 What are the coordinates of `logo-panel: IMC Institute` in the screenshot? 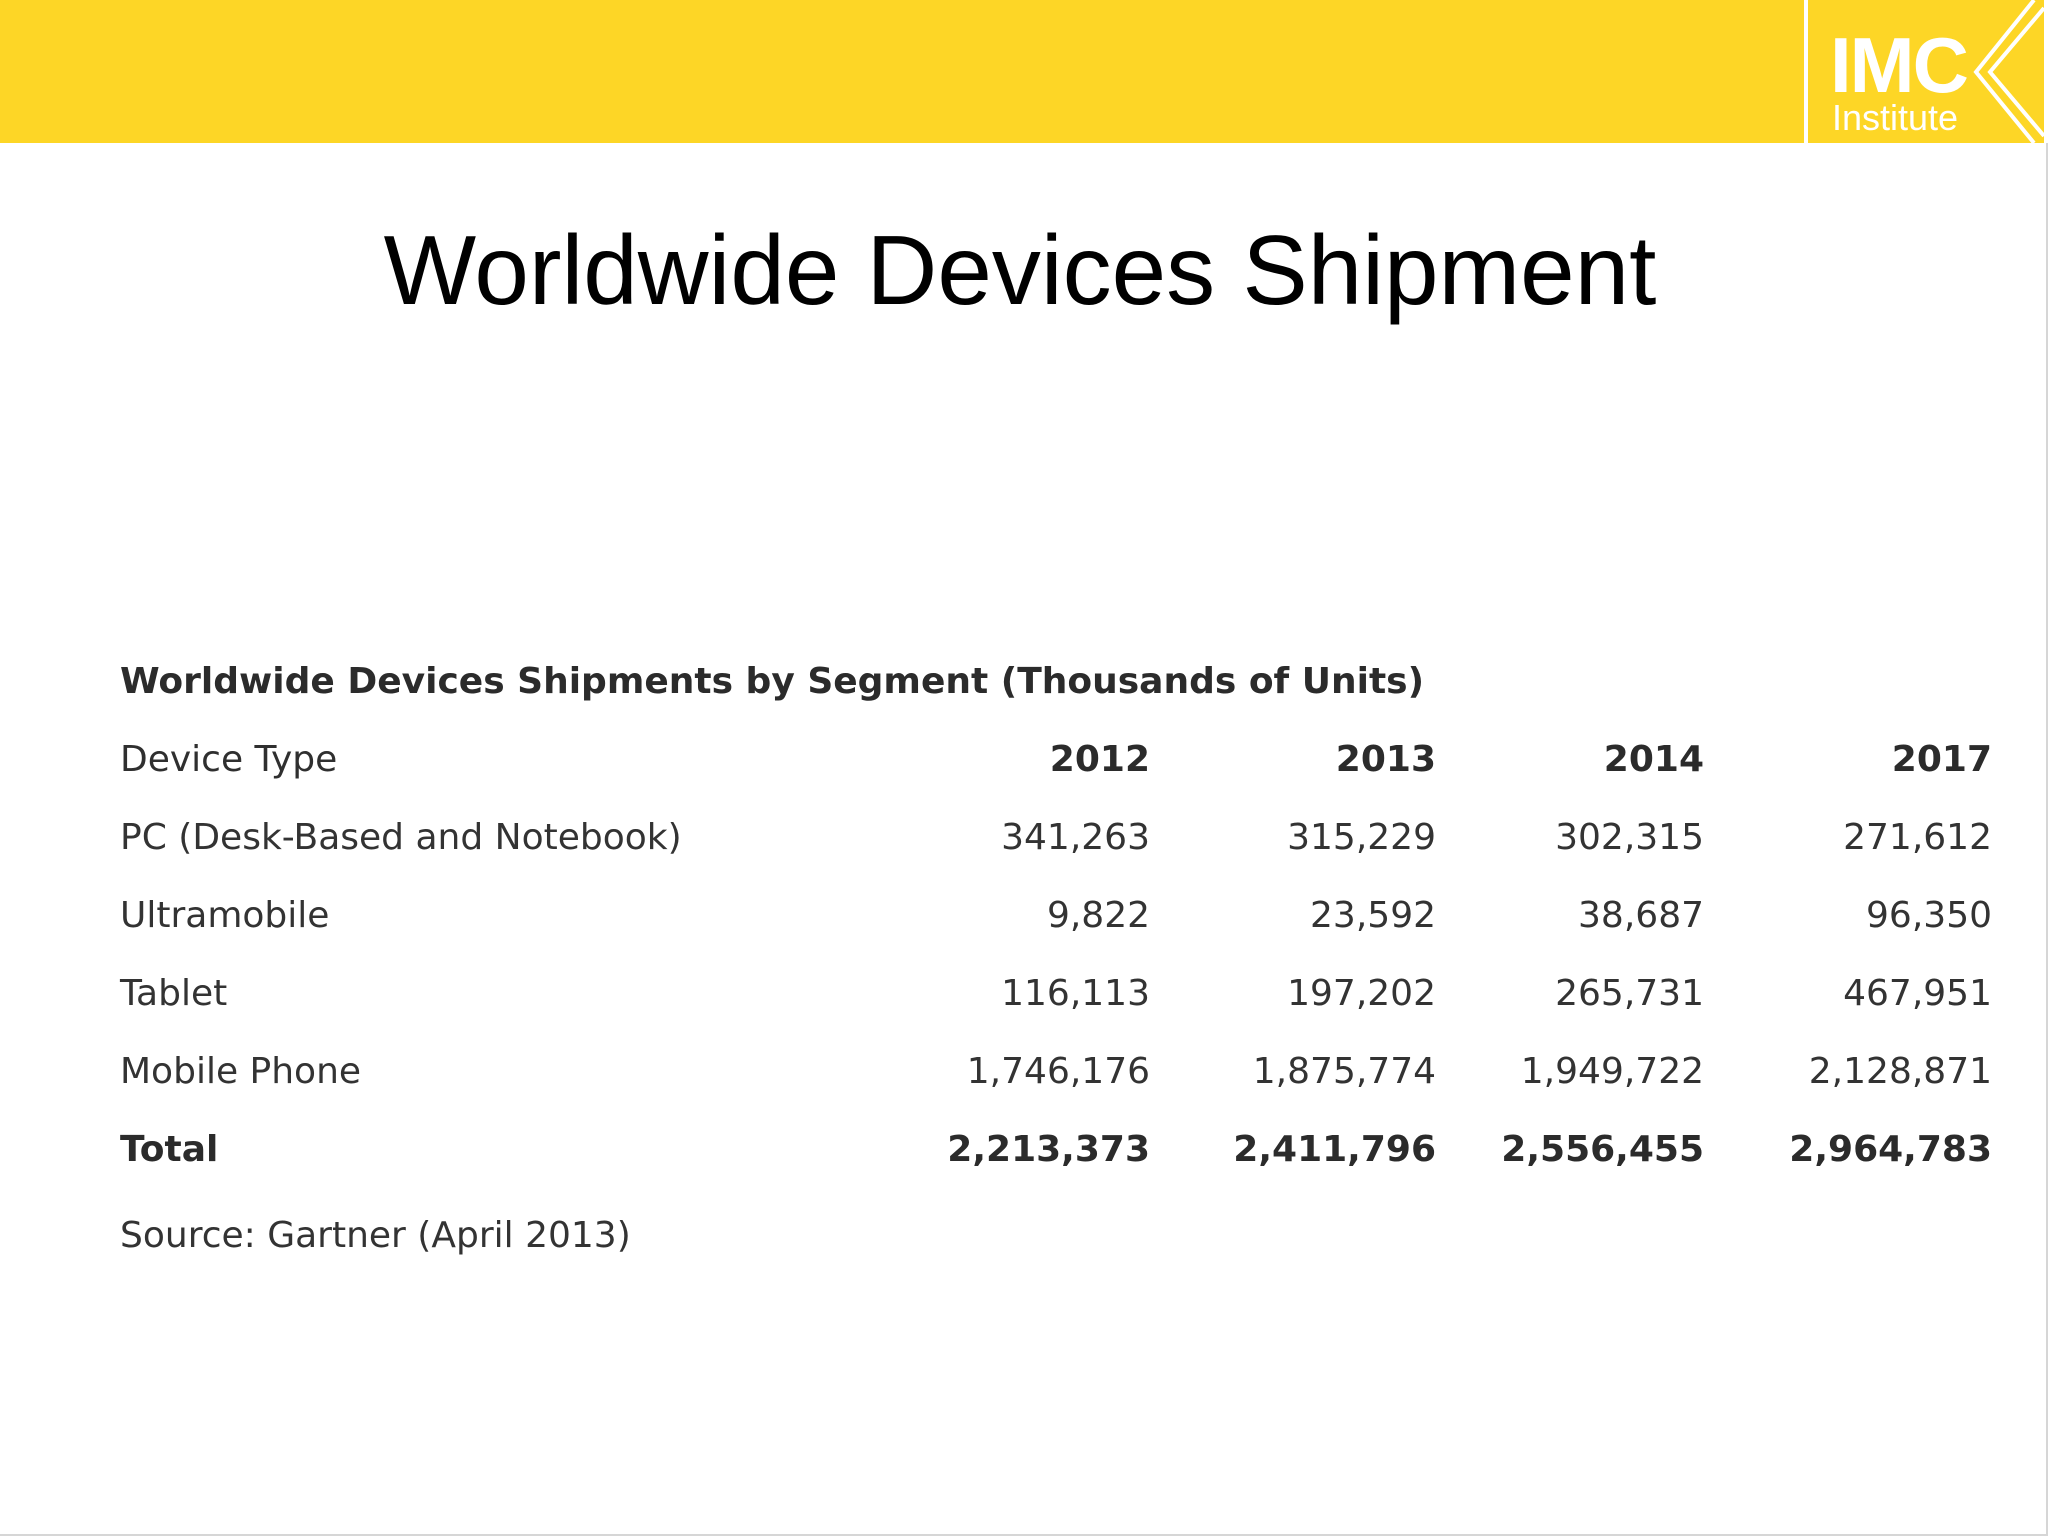 It's located at (1926, 71).